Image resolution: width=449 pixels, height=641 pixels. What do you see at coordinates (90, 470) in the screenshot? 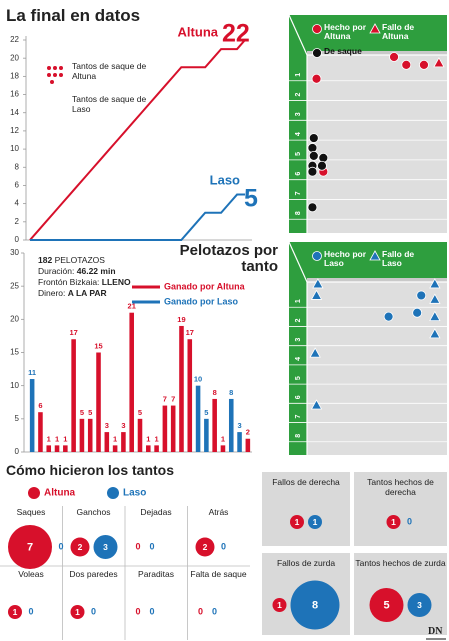
I see `section-title: Cómo hicieron los tantos` at bounding box center [90, 470].